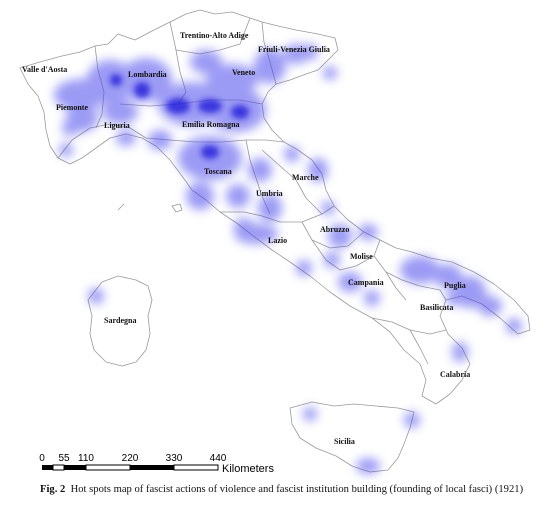 Image resolution: width=559 pixels, height=521 pixels. I want to click on label-sicilia: Sicilia, so click(344, 441).